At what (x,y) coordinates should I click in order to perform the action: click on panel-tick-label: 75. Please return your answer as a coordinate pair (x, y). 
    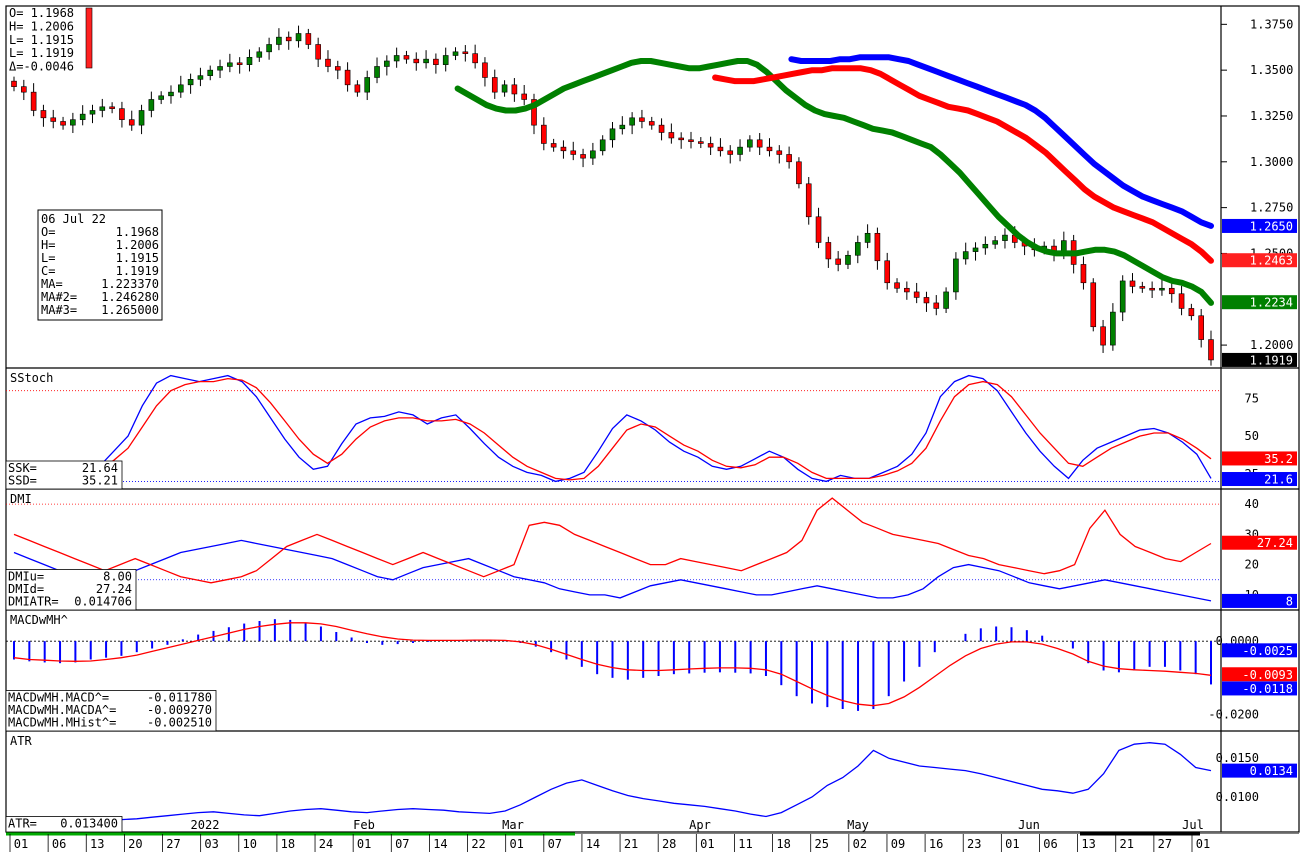
    Looking at the image, I should click on (1252, 398).